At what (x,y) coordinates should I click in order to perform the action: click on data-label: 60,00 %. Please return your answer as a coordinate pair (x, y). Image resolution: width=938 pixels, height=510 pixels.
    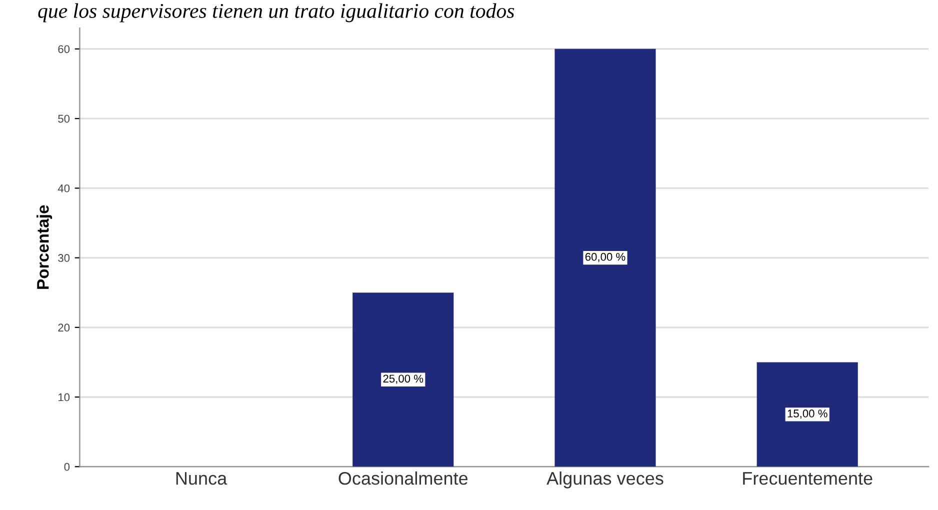
    Looking at the image, I should click on (605, 257).